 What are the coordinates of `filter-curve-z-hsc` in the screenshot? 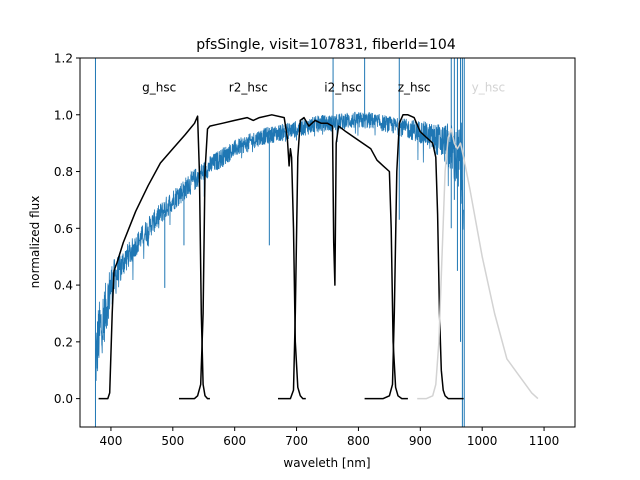 It's located at (414, 257).